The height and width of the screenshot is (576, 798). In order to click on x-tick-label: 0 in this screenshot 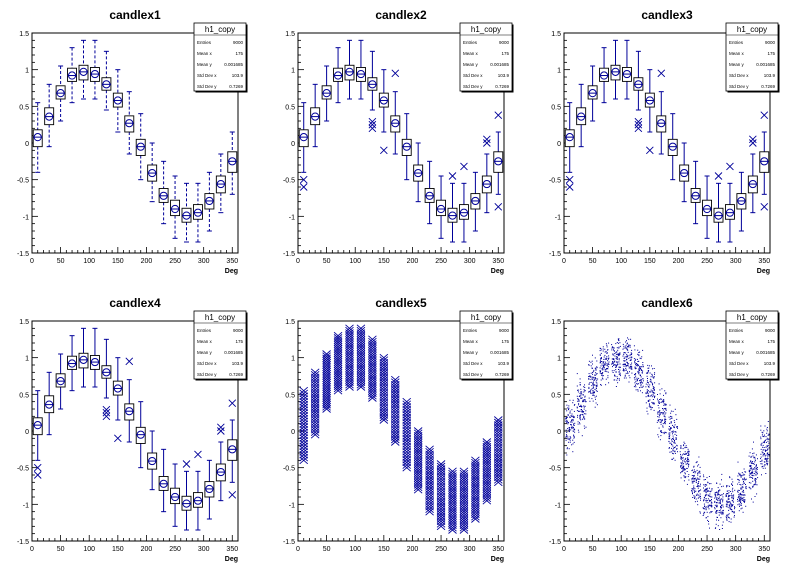, I will do `click(564, 261)`.